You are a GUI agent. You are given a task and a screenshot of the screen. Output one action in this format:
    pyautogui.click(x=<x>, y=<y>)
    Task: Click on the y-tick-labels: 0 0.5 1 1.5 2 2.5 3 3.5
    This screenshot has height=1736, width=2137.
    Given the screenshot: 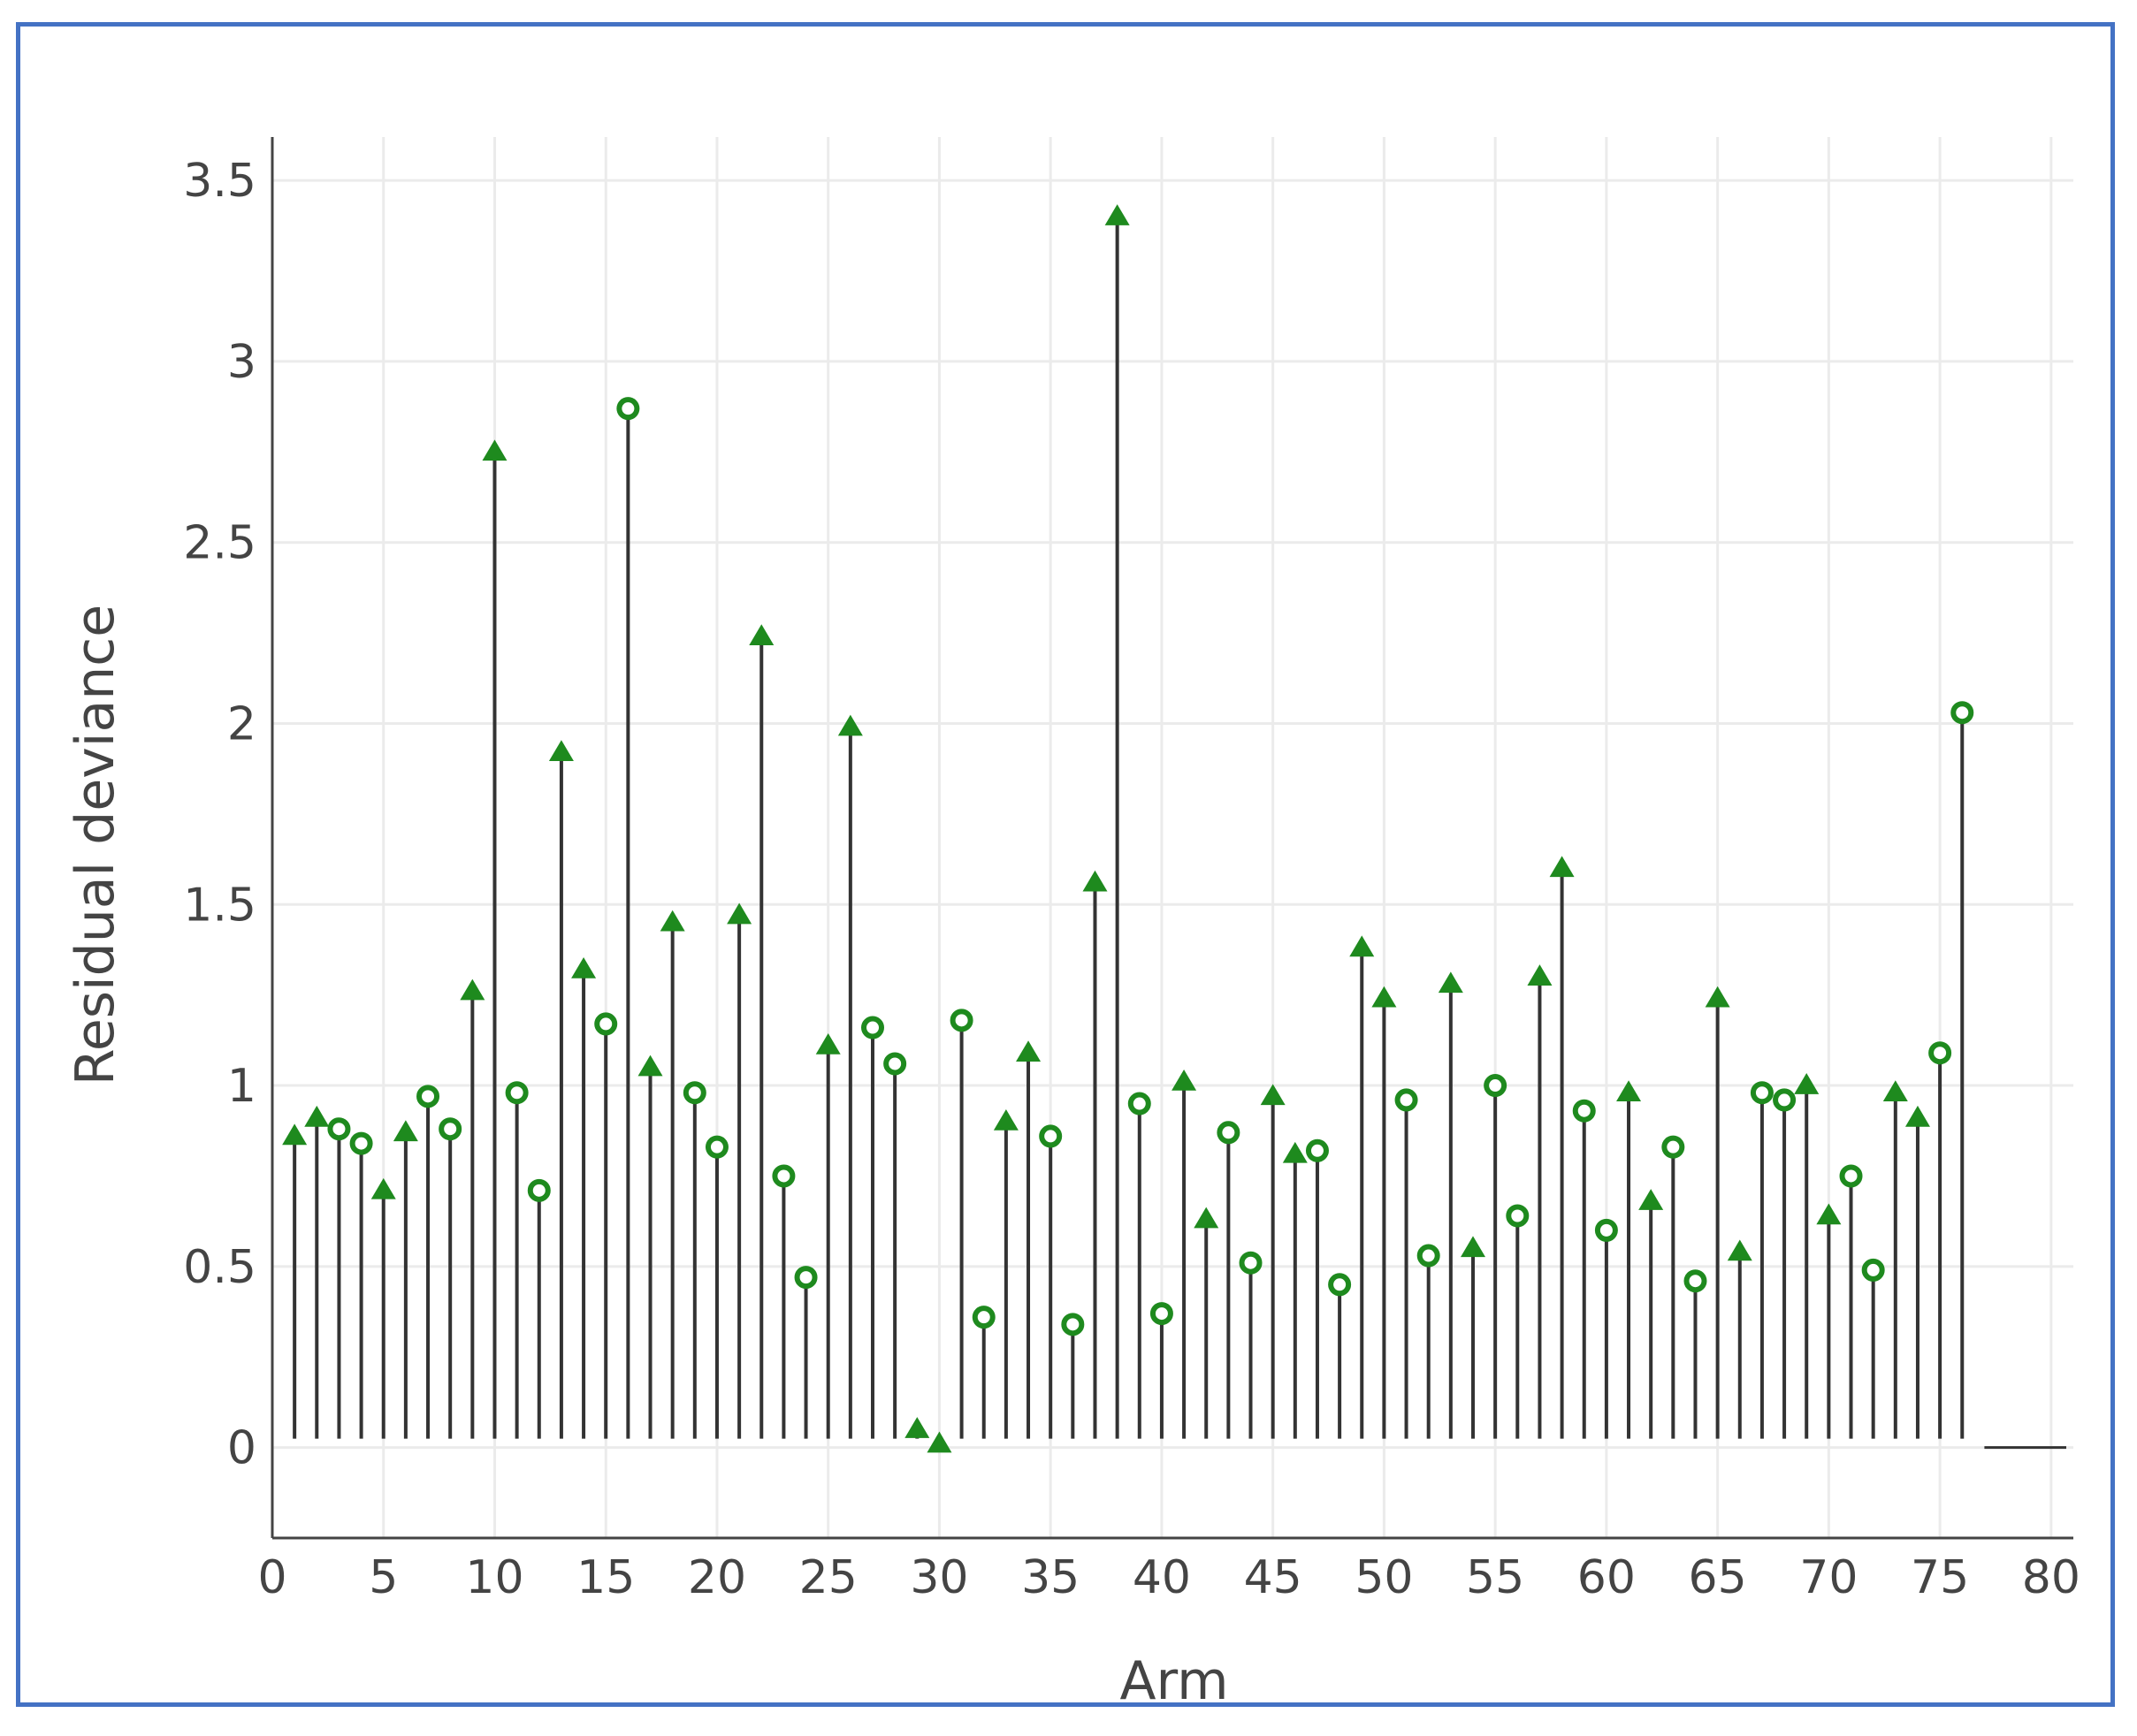 What is the action you would take?
    pyautogui.click(x=219, y=814)
    